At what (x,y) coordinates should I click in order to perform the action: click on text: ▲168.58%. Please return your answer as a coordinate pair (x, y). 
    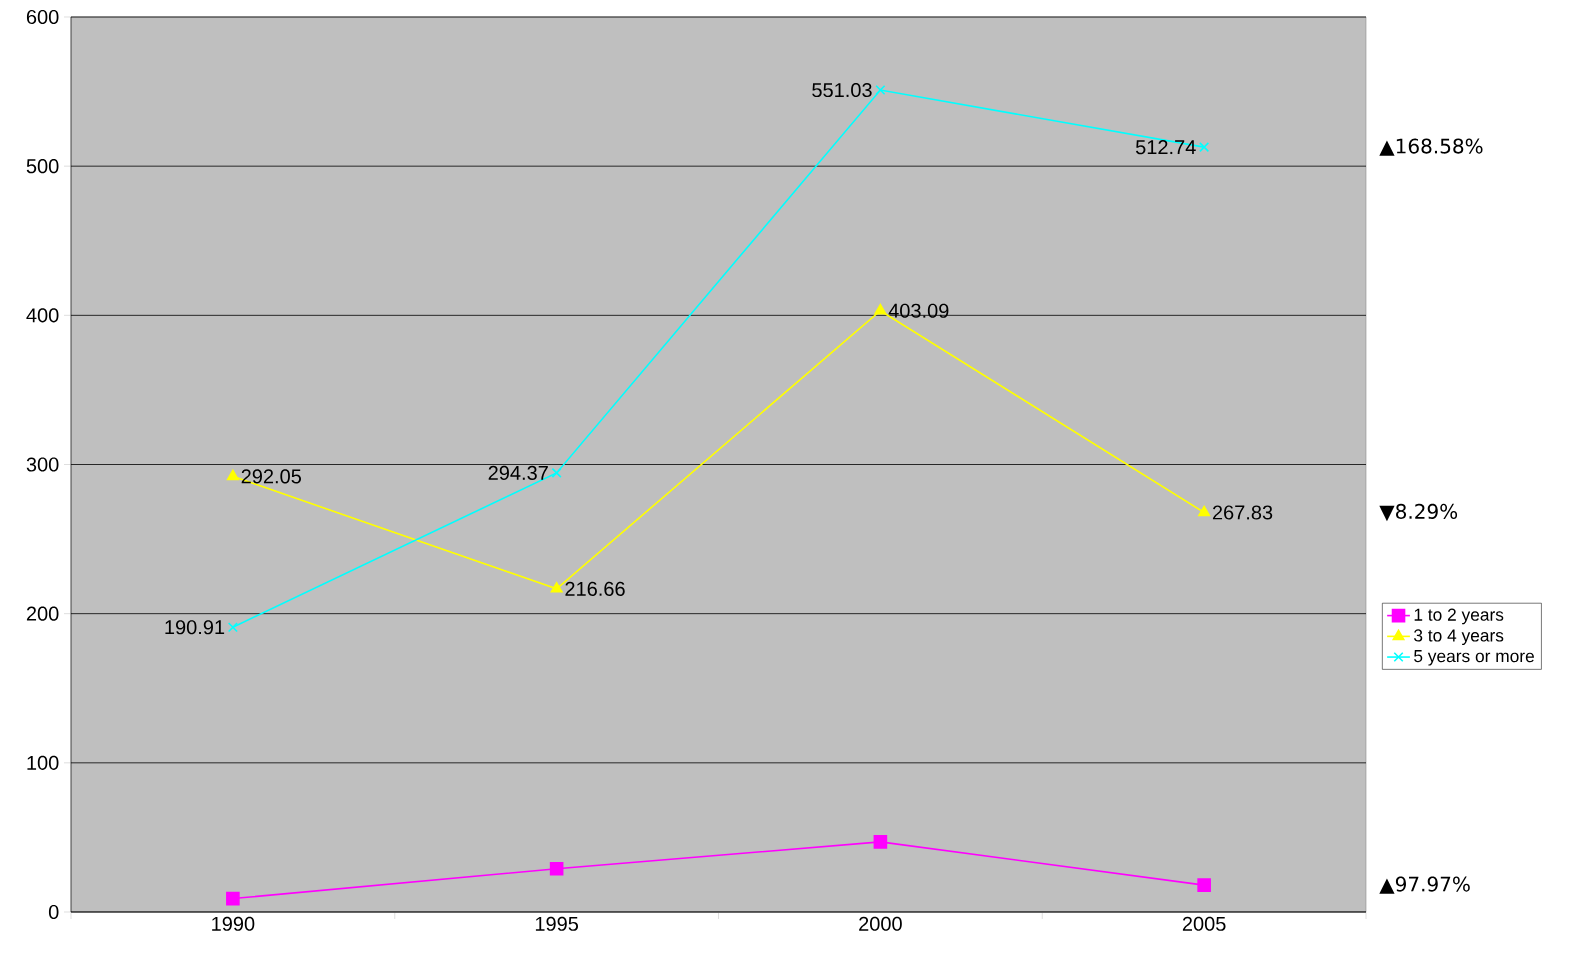
    Looking at the image, I should click on (1431, 147).